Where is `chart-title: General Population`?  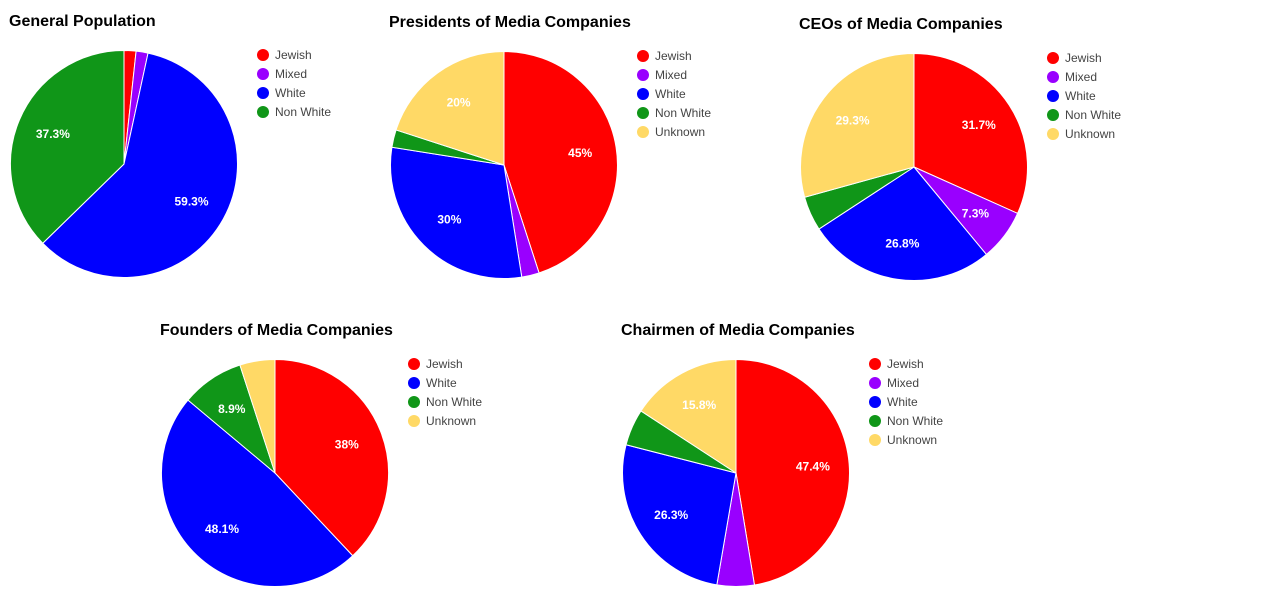 chart-title: General Population is located at coordinates (82, 21).